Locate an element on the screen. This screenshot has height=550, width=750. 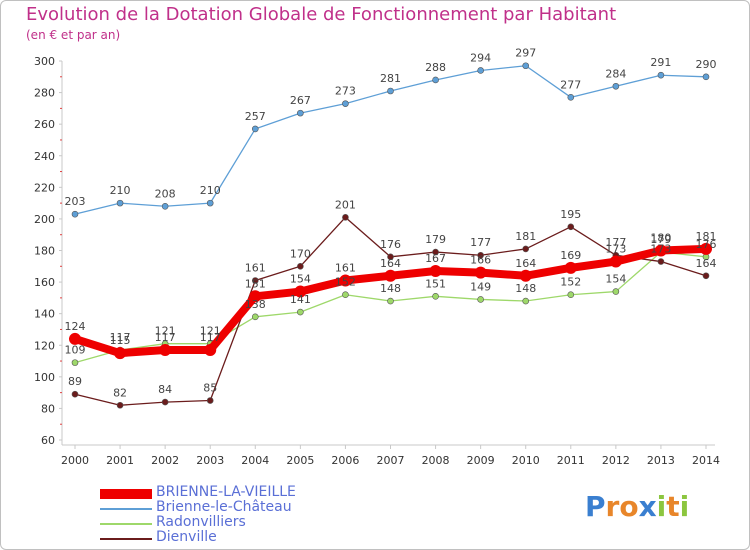
chart-subtitle: (en € et par an) is located at coordinates (73, 35).